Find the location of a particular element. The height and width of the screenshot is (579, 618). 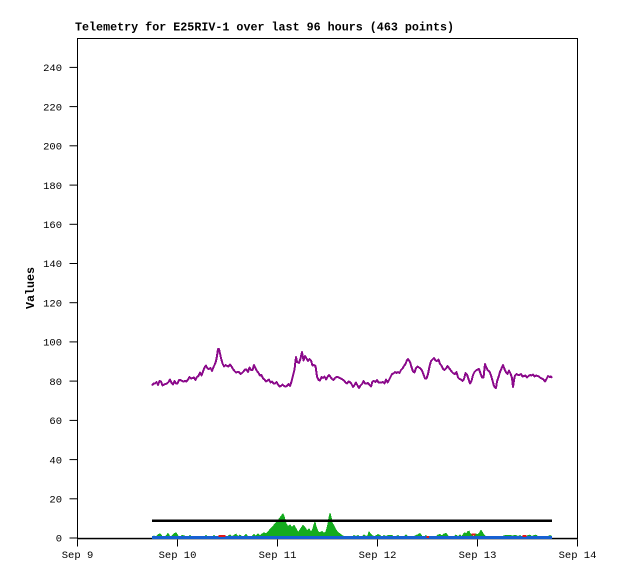

svg-text: Values is located at coordinates (31, 288).